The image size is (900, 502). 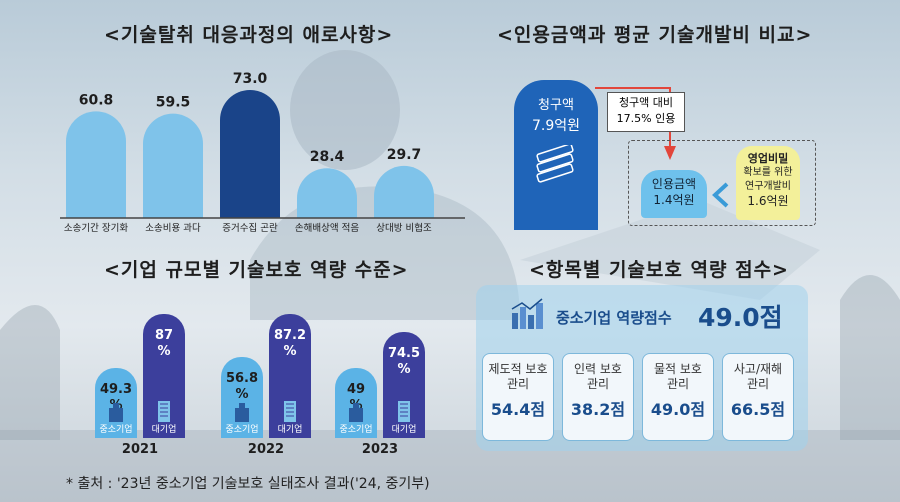 I want to click on item-score: 66.5점, so click(x=758, y=409).